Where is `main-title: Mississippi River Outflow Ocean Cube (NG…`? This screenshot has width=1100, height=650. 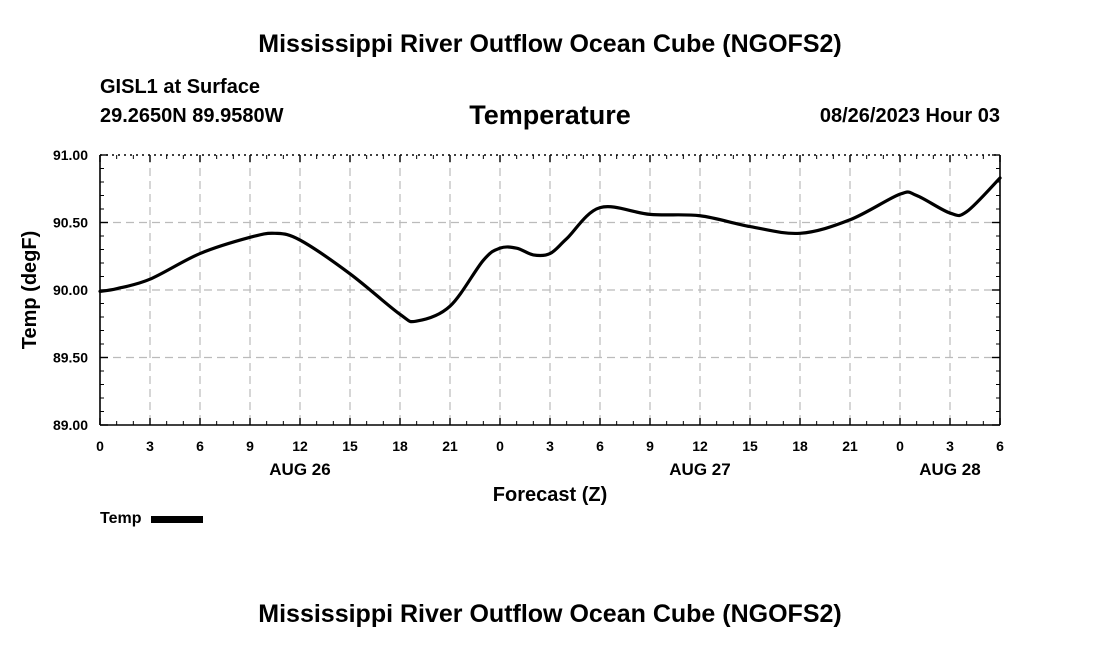 main-title: Mississippi River Outflow Ocean Cube (NG… is located at coordinates (550, 44).